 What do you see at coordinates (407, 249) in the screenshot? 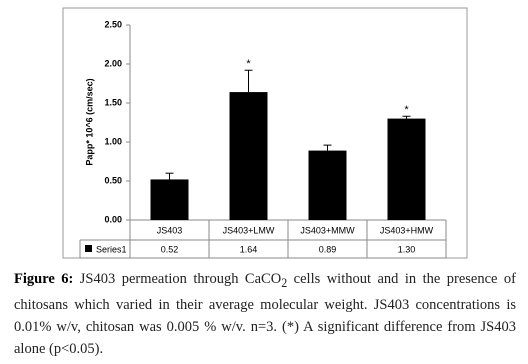
I see `value-label: 1.30` at bounding box center [407, 249].